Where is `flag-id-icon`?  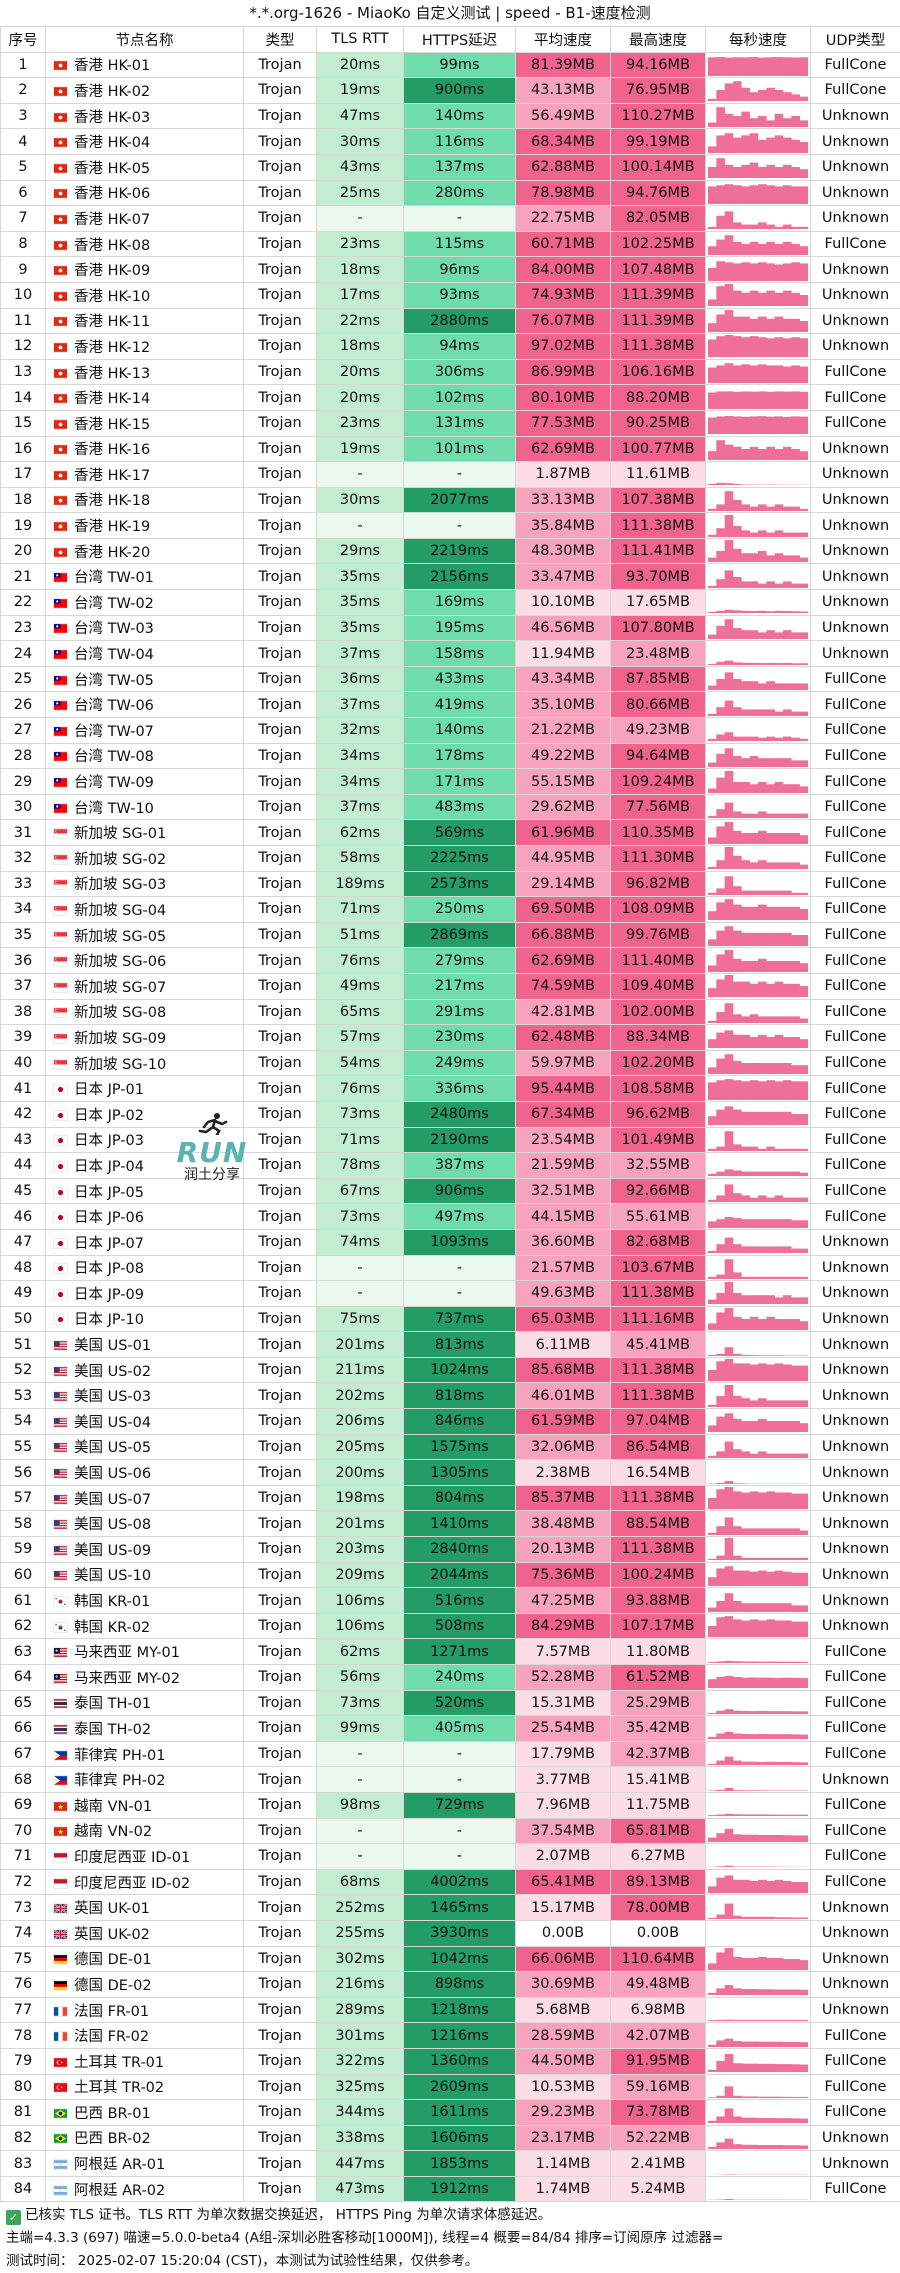 flag-id-icon is located at coordinates (60, 1883).